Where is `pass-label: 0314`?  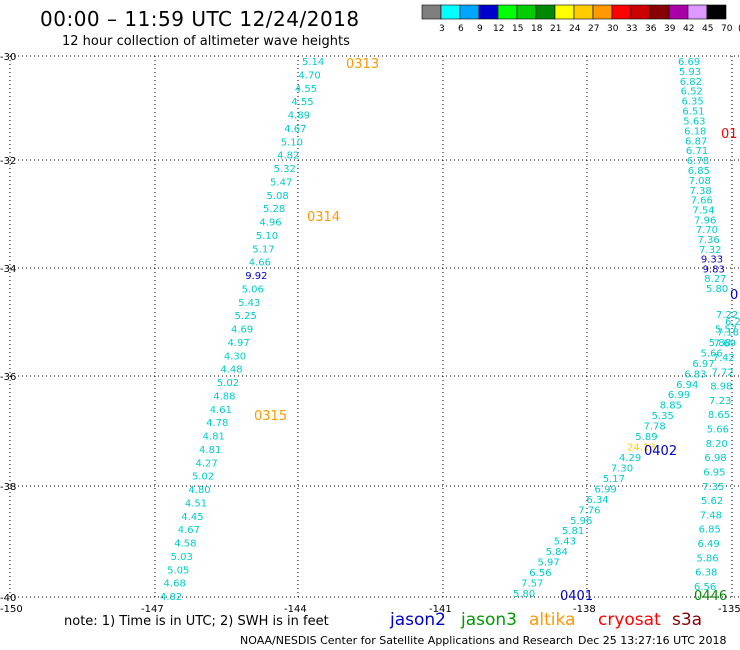
pass-label: 0314 is located at coordinates (323, 217).